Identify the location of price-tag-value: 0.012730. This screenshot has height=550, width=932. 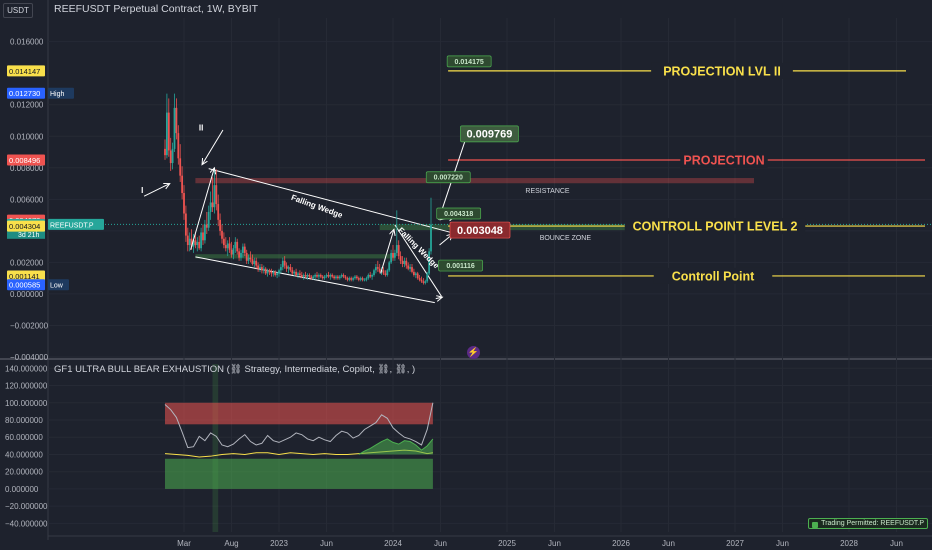
(24, 93).